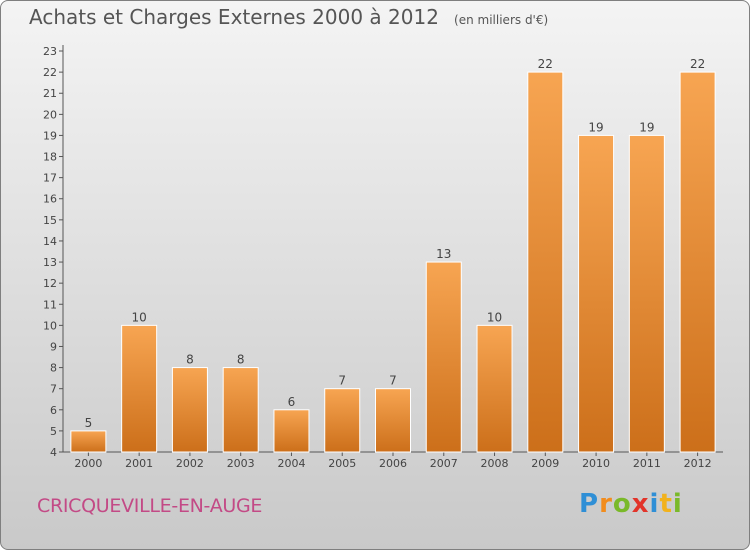 The height and width of the screenshot is (550, 750). I want to click on x-tick-label: 2003, so click(241, 463).